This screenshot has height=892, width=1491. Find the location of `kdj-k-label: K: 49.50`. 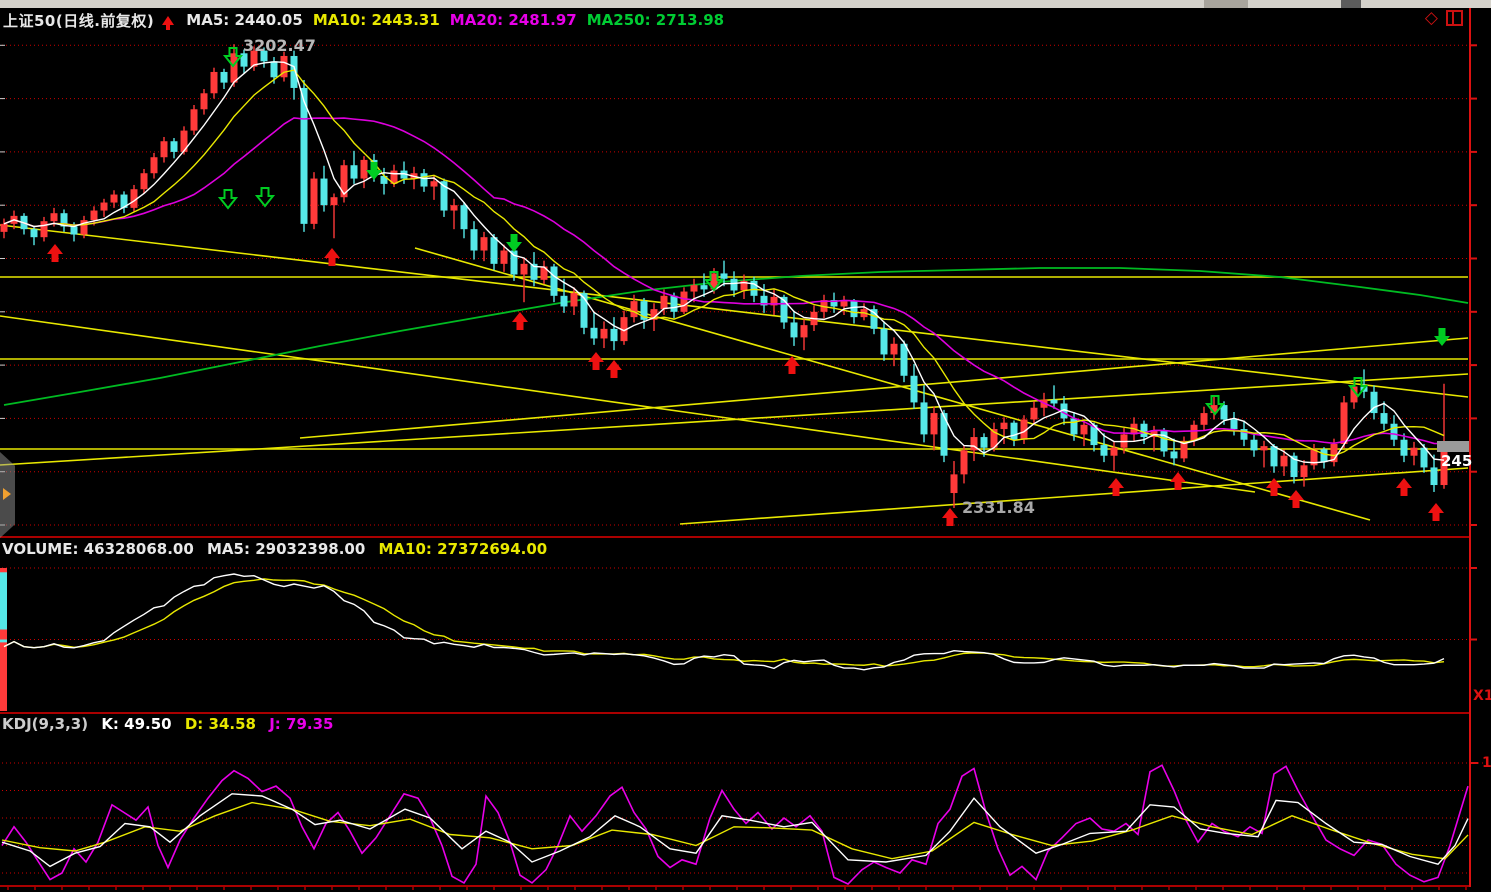

kdj-k-label: K: 49.50 is located at coordinates (136, 724).